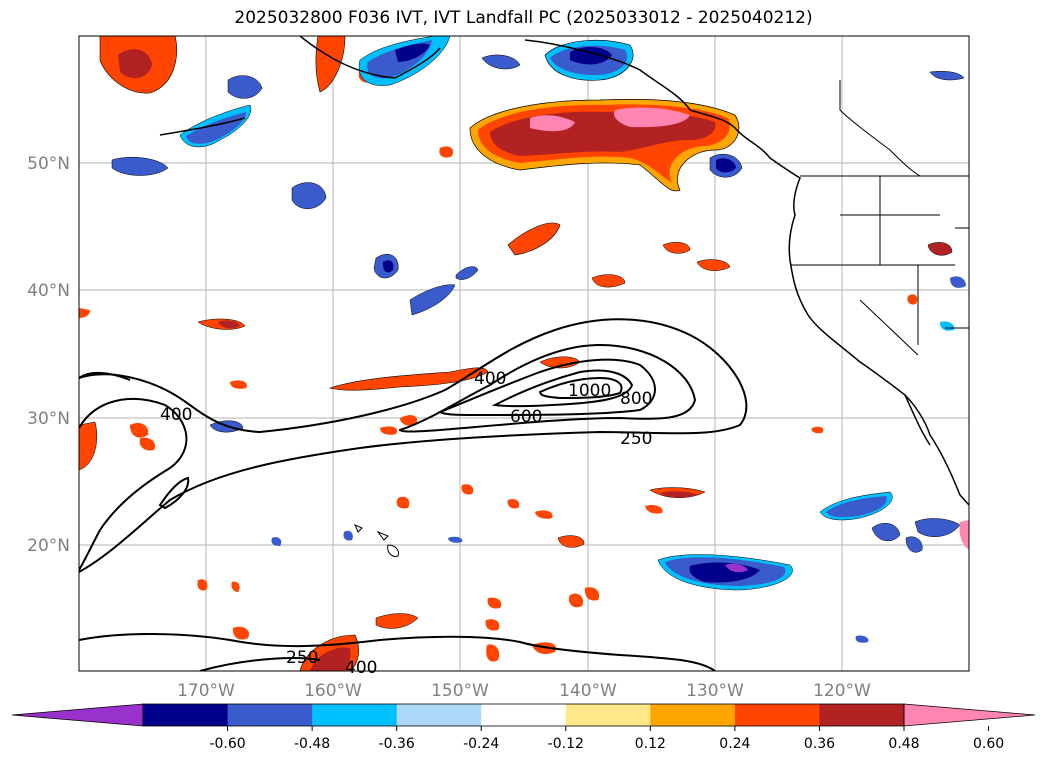 This screenshot has width=1047, height=765. What do you see at coordinates (481, 744) in the screenshot?
I see `colorbar-tick-label: -0.24` at bounding box center [481, 744].